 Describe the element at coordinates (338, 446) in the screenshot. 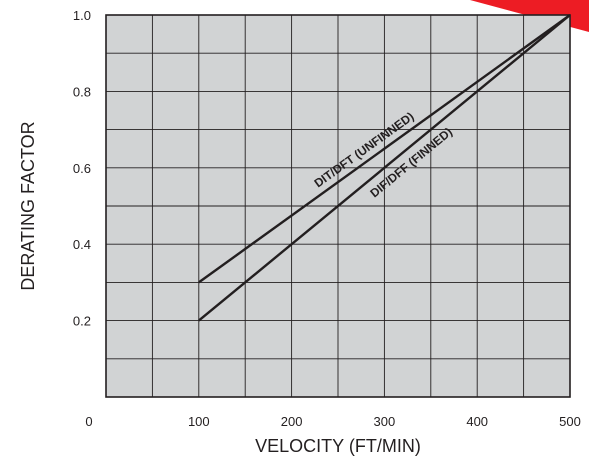

I see `x-axis-label: VELOCITY (FT/MIN)` at that location.